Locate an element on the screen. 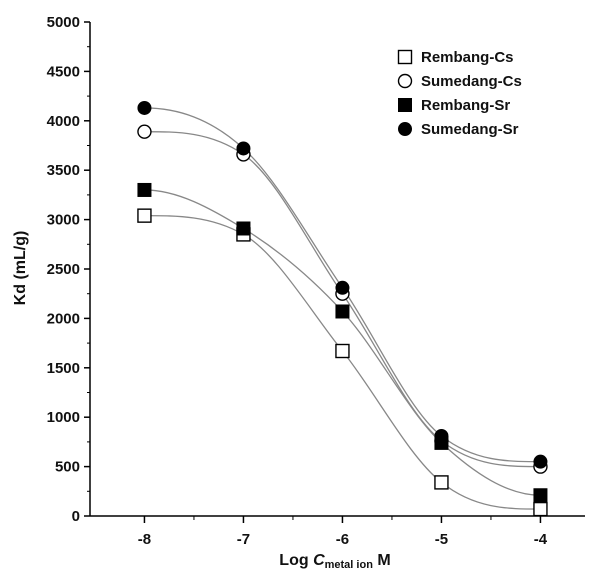 The width and height of the screenshot is (594, 572). legend-label-rembang-cs: Rembang-Cs is located at coordinates (467, 57).